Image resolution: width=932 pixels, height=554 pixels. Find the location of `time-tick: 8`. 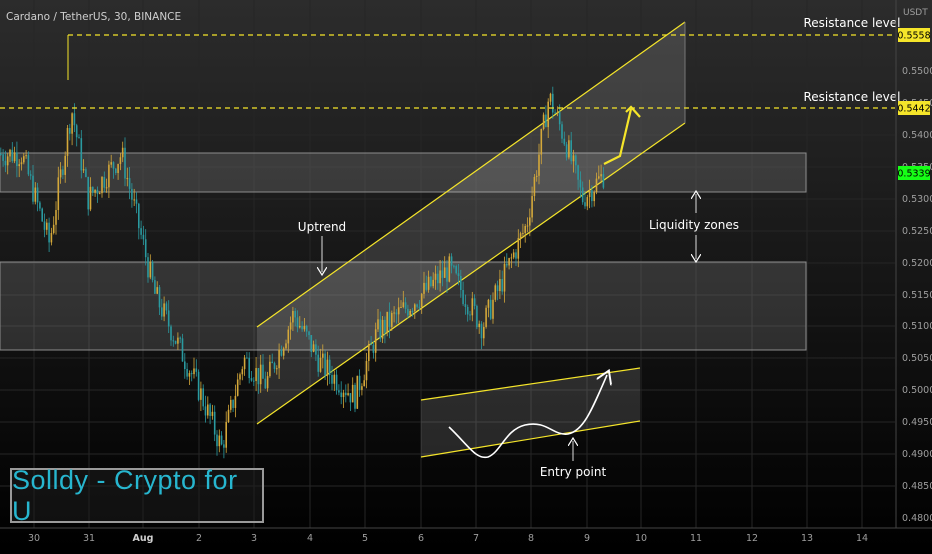

time-tick: 8 is located at coordinates (531, 538).